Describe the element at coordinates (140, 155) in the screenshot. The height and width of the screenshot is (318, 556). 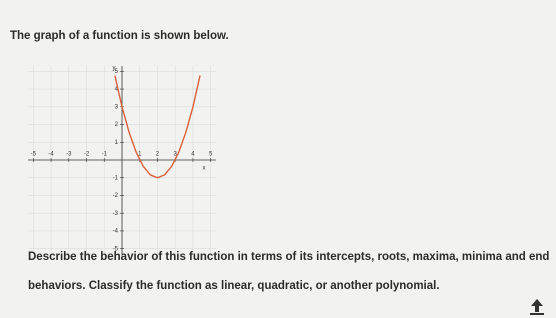
I see `x-tick-label: 1` at that location.